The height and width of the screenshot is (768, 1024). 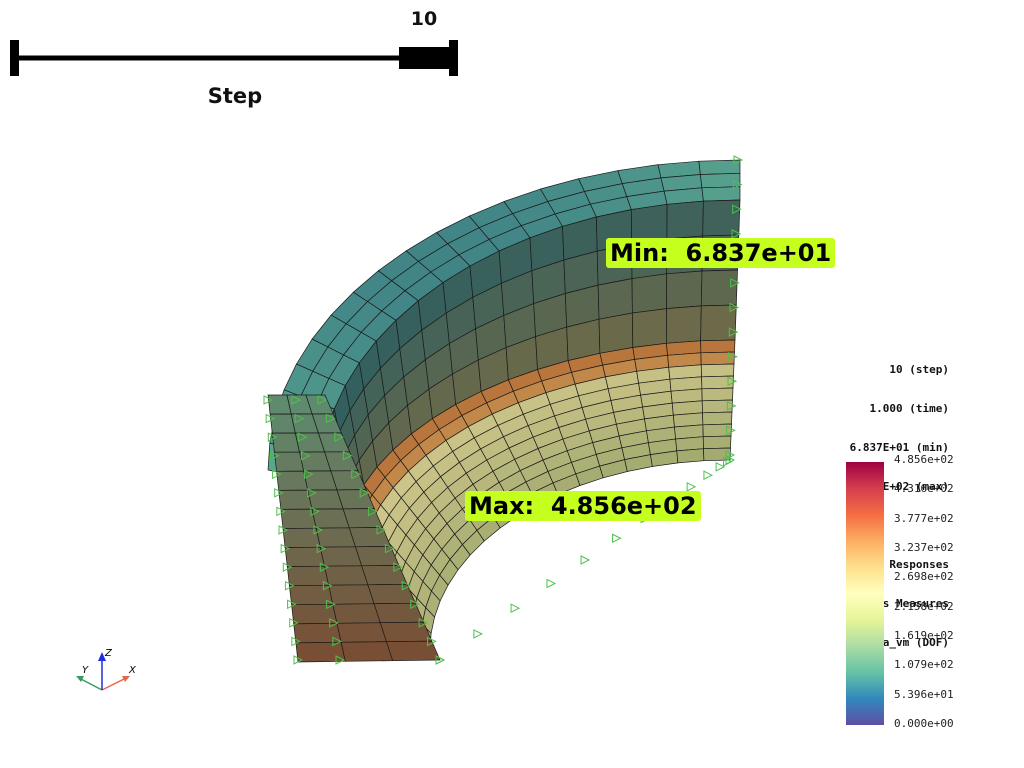 I want to click on info-min: 6.837E+01 (min), so click(x=899, y=447).